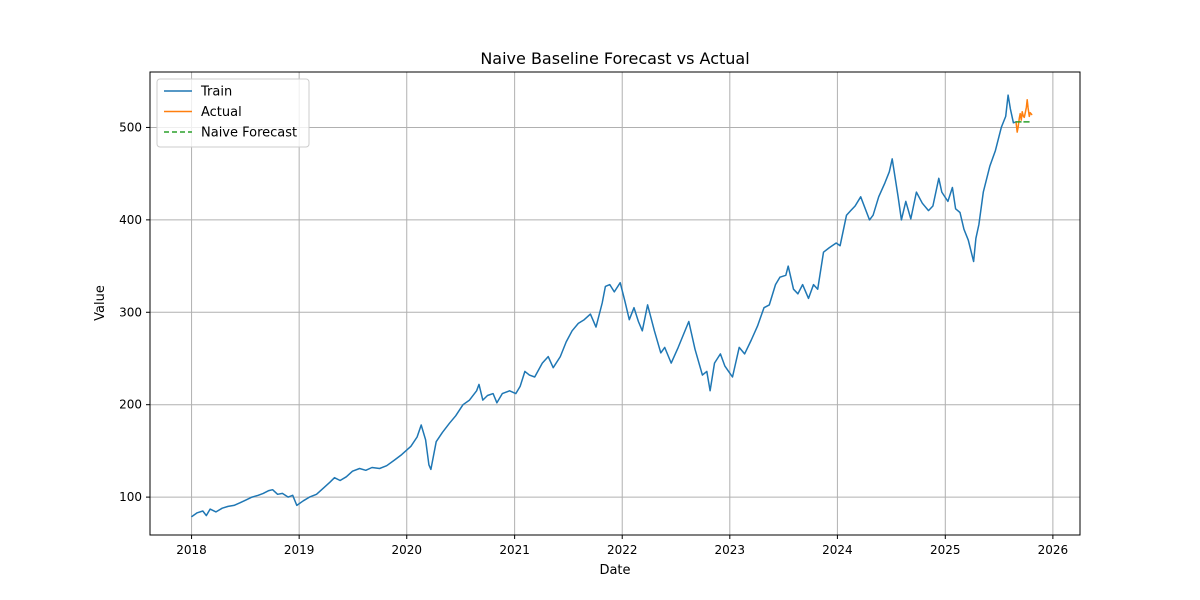 The height and width of the screenshot is (600, 1200). What do you see at coordinates (837, 550) in the screenshot?
I see `x-tick-label-2024: 2024` at bounding box center [837, 550].